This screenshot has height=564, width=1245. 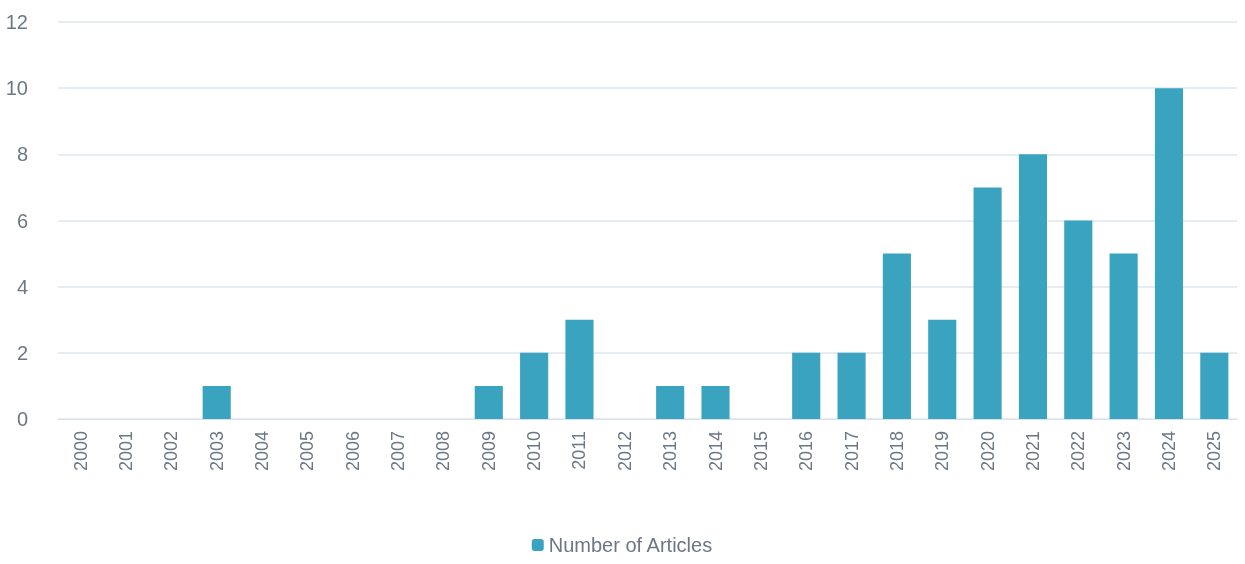 I want to click on x-tick-label: 2008, so click(x=443, y=451).